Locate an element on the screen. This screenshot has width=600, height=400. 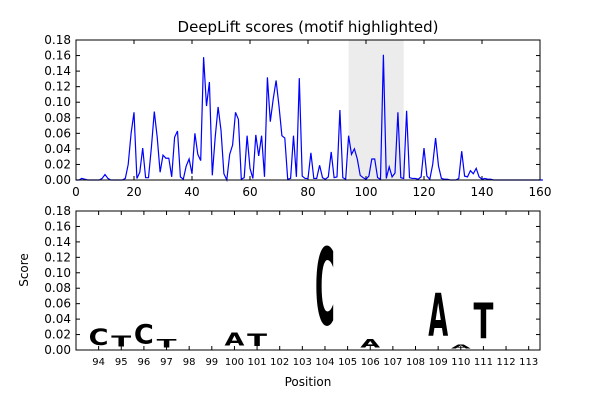
x-tick-label: 0 is located at coordinates (76, 192).